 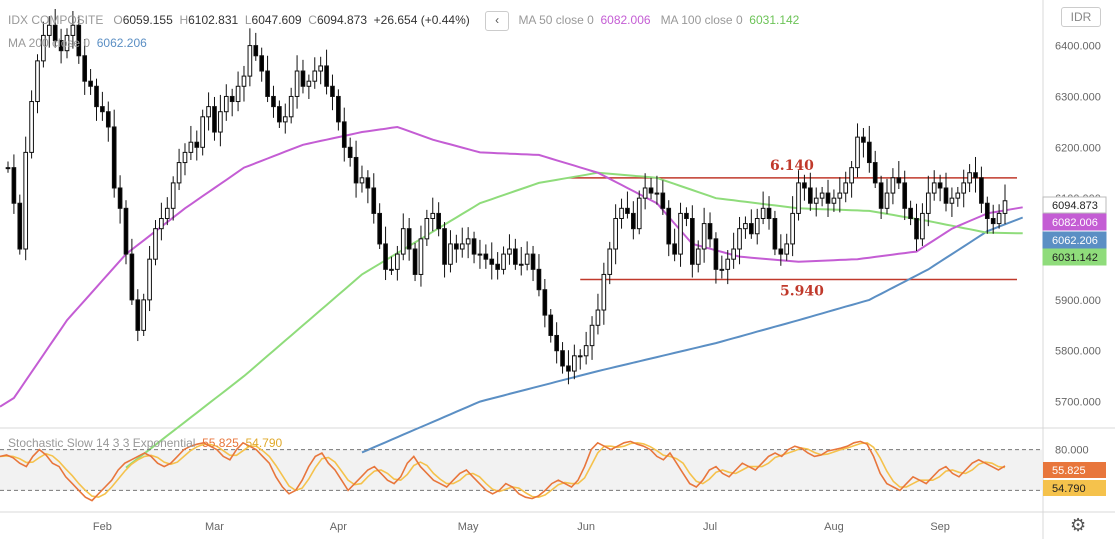 I want to click on ma200-legend: MA 200 close 0 6062.206, so click(x=77, y=43).